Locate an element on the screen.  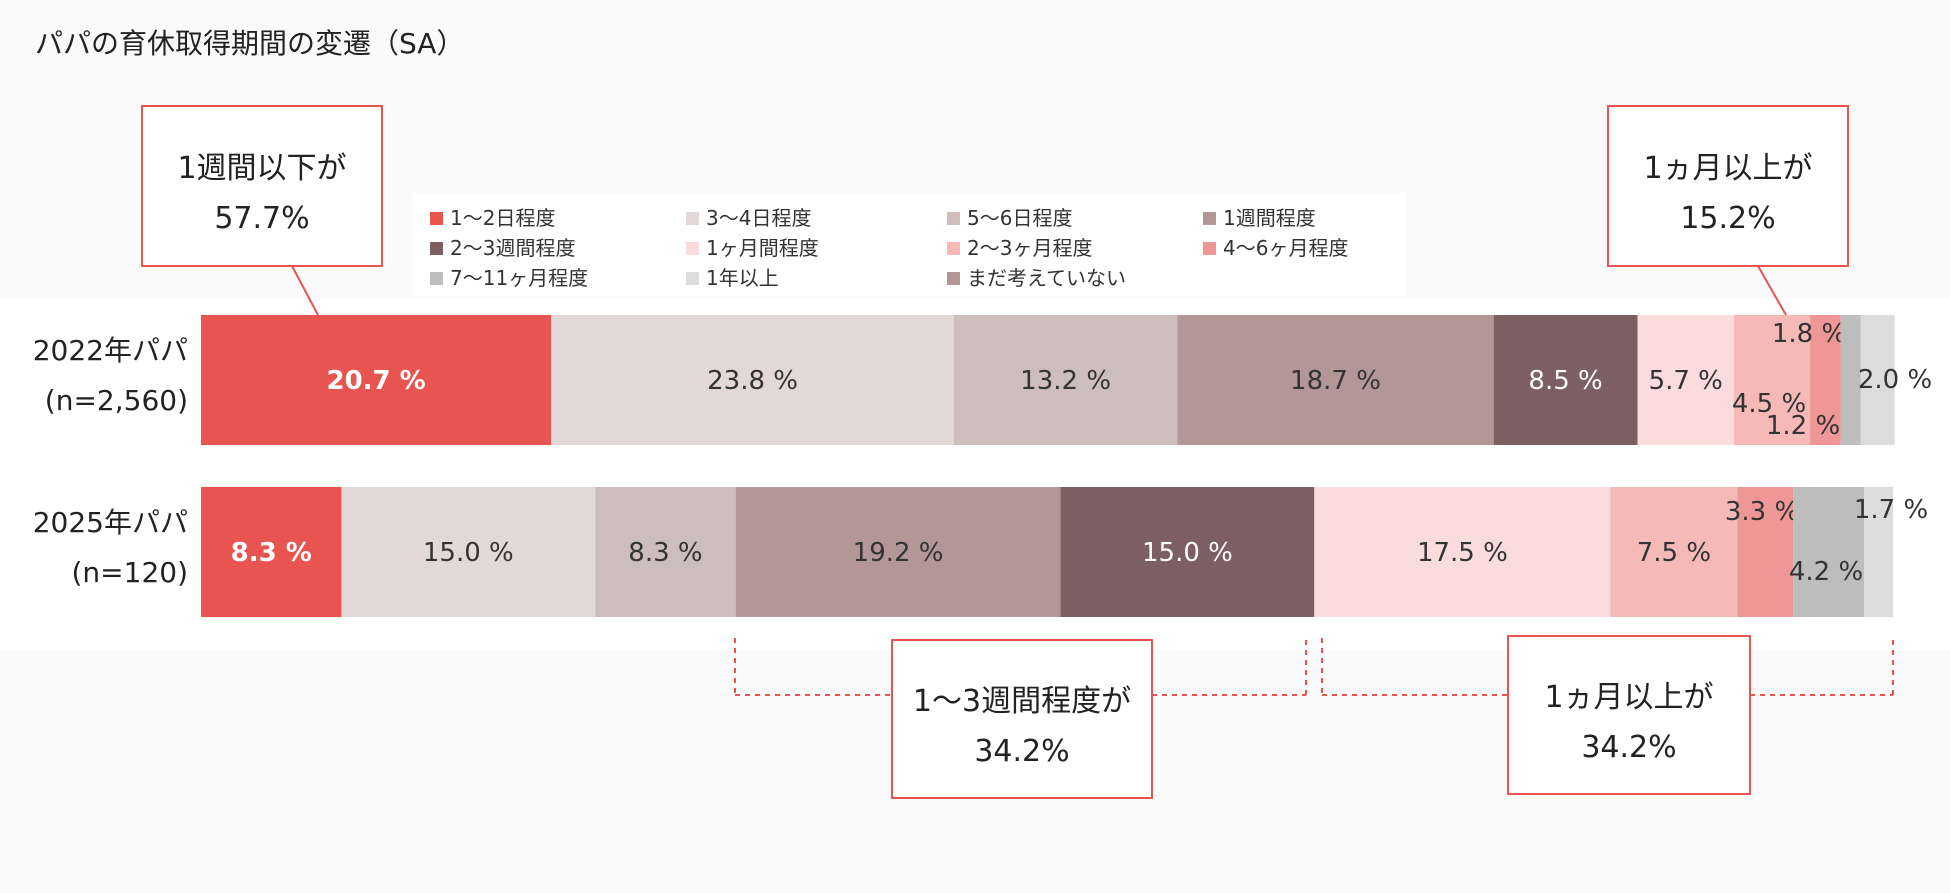
data-label: 19.2 % is located at coordinates (898, 553).